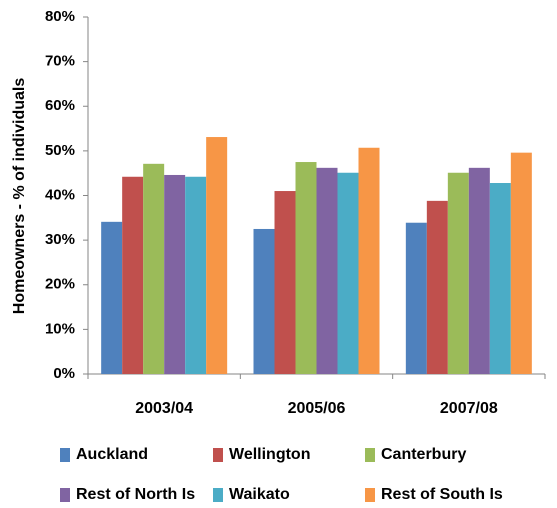 This screenshot has width=557, height=508. What do you see at coordinates (60, 239) in the screenshot?
I see `y-tick-label: 30%` at bounding box center [60, 239].